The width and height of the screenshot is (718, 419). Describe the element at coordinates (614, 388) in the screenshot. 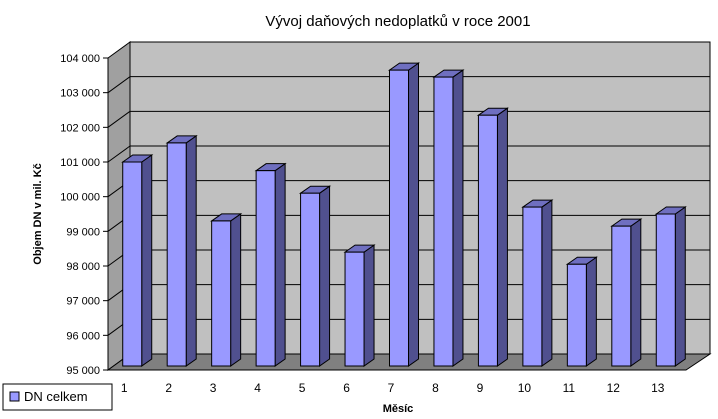

I see `x-tick-label: 12` at that location.